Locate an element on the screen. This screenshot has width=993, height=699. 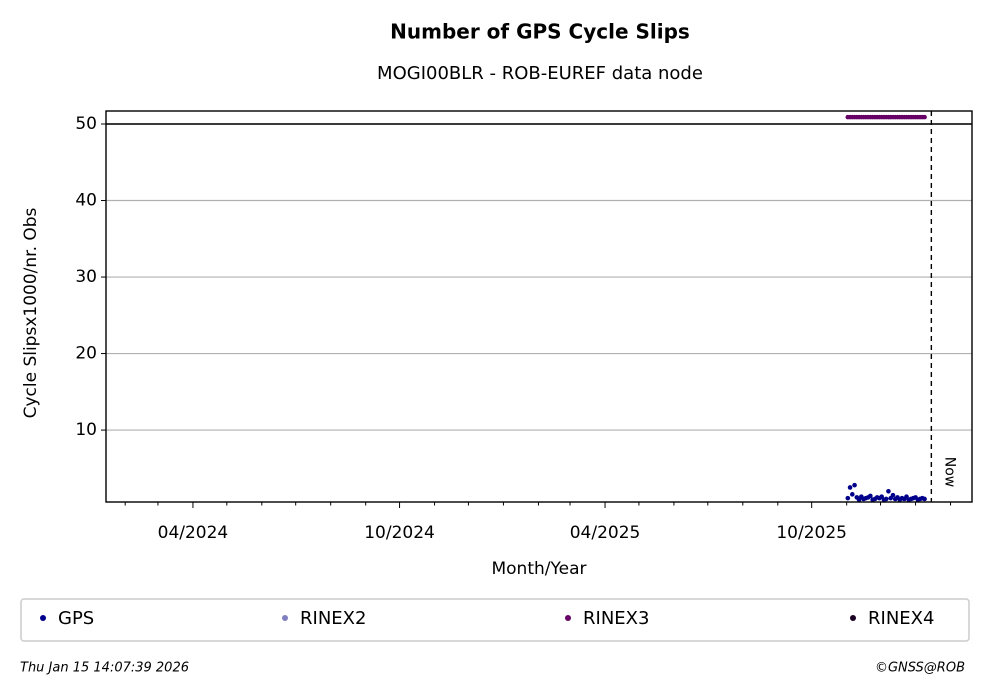
x-tick-label: 10/2025 is located at coordinates (811, 533).